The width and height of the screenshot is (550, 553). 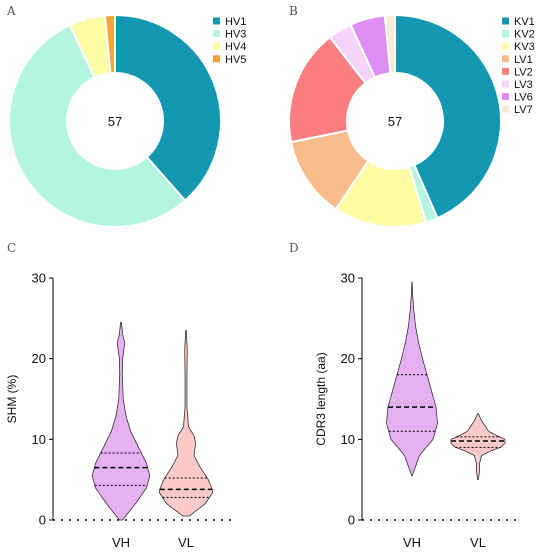 What do you see at coordinates (235, 22) in the screenshot?
I see `legend-label-hv1: HV1` at bounding box center [235, 22].